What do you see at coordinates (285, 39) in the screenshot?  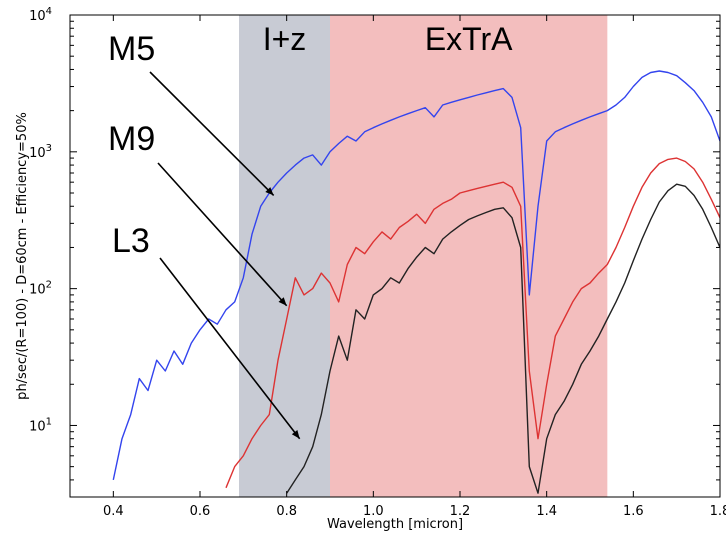 I see `band-label-i-z: I+z` at bounding box center [285, 39].